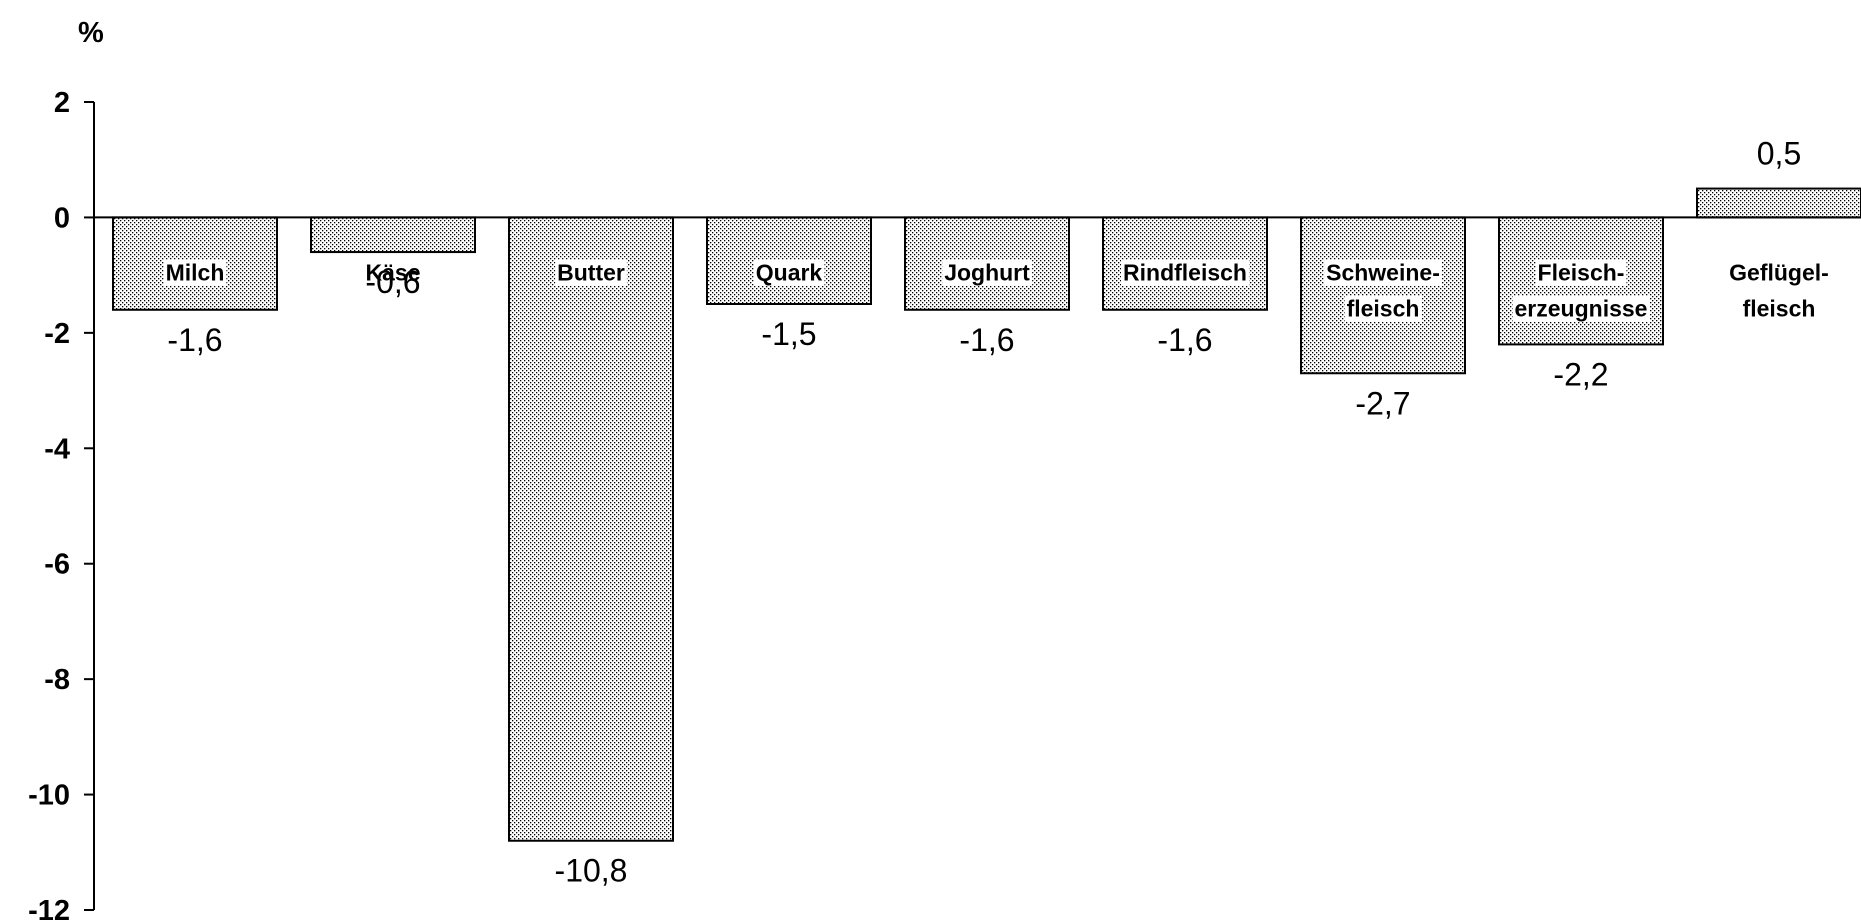 The width and height of the screenshot is (1861, 921). Describe the element at coordinates (1580, 374) in the screenshot. I see `data-label: -2,2` at that location.